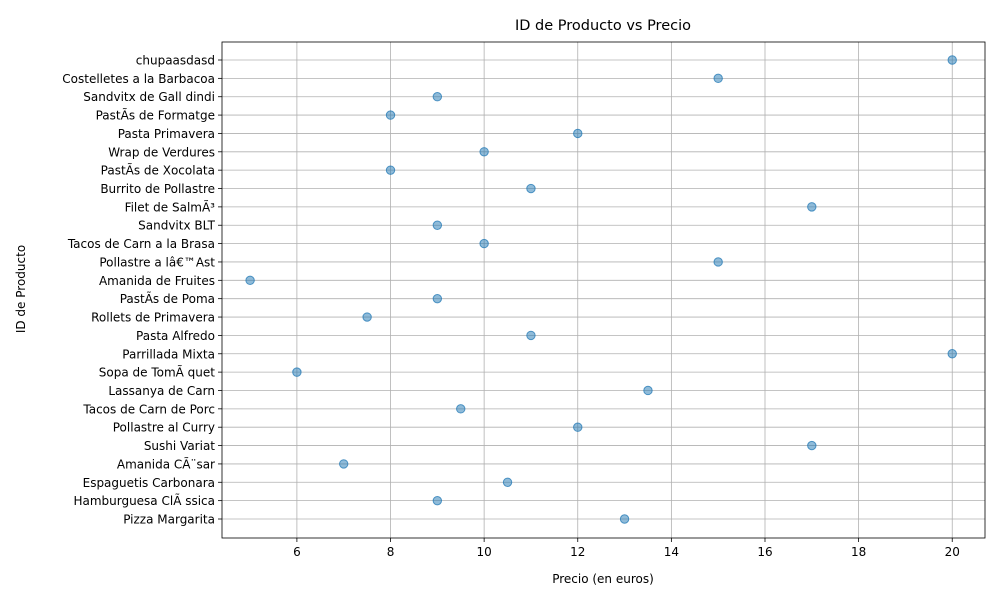  I want to click on x-tick-label: 20, so click(952, 552).